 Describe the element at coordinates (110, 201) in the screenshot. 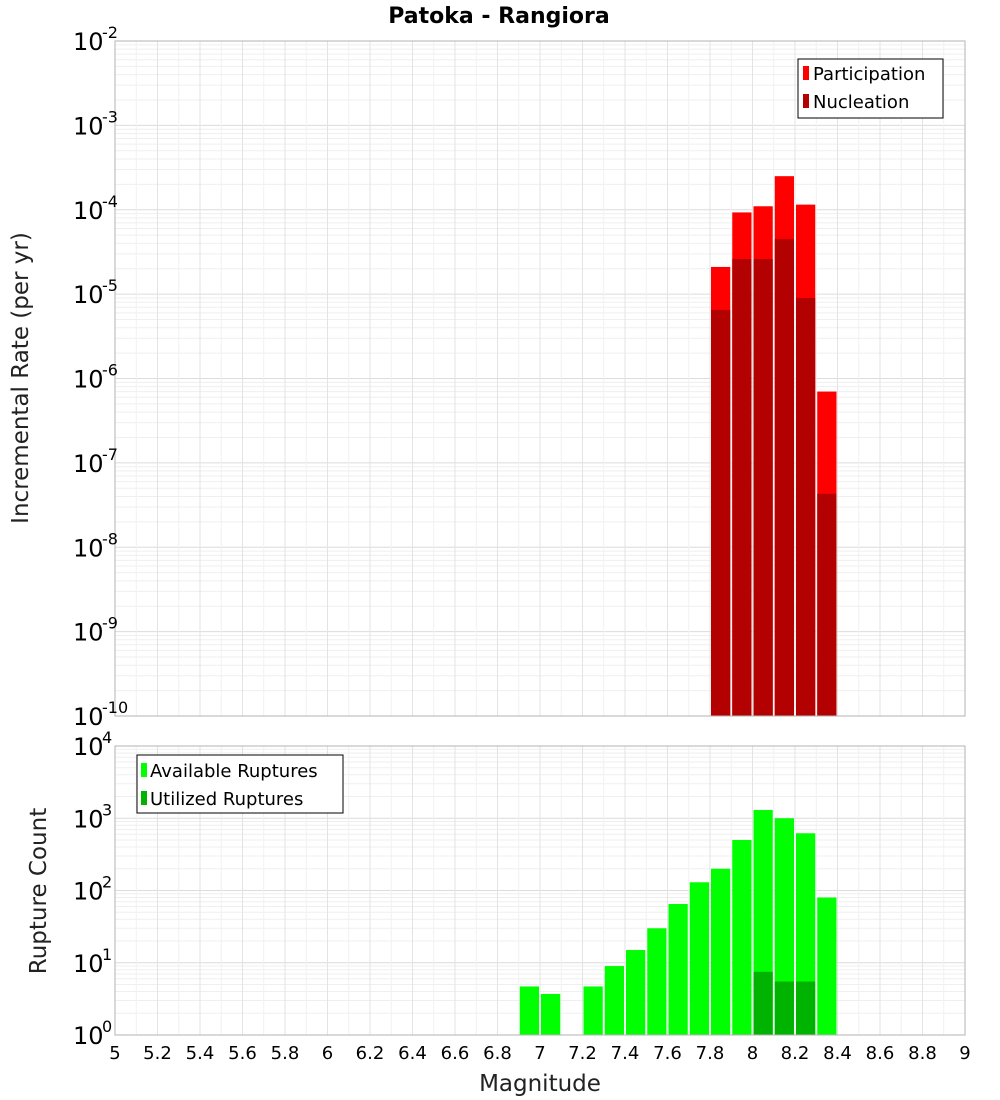

I see `top-y-tick-exponent: -4` at that location.